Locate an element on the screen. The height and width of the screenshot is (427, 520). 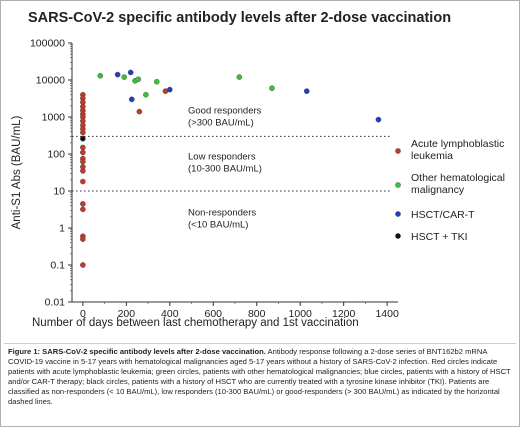
region-label: Good responders is located at coordinates (225, 110).